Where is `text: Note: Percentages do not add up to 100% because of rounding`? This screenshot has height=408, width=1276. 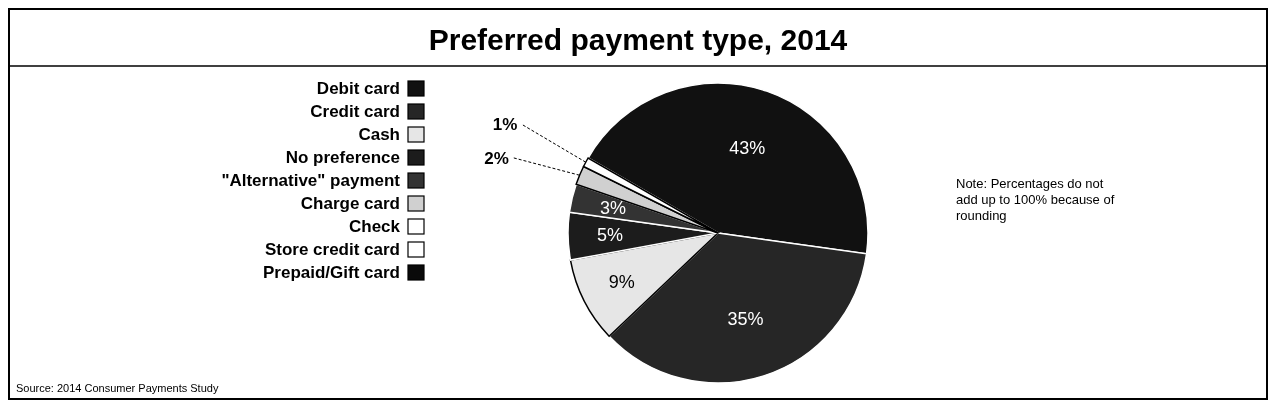
text: Note: Percentages do not add up to 100% because of rounding is located at coordinates (1035, 199).